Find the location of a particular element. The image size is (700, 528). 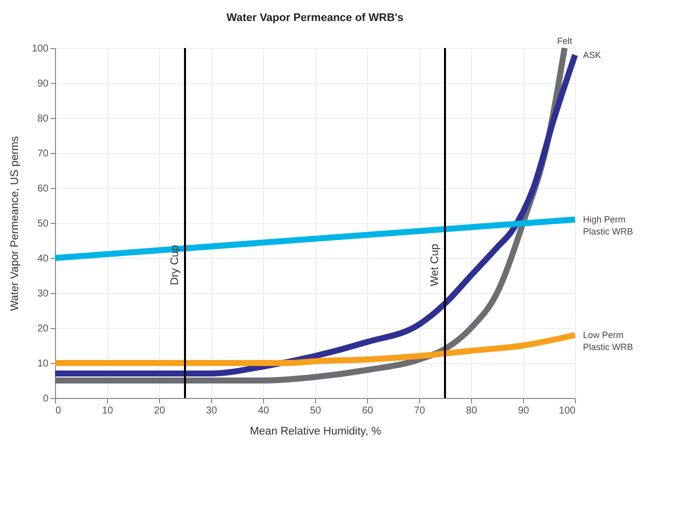

y-tick-label: 50 is located at coordinates (43, 224).